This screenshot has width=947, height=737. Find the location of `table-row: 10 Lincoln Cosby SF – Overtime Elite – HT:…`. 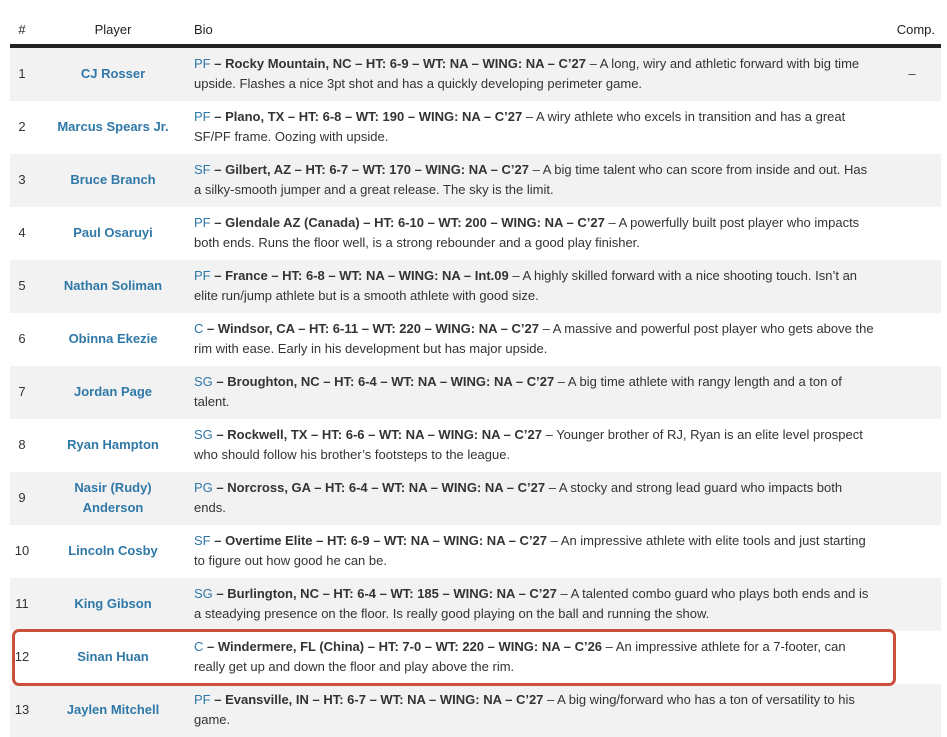

table-row: 10 Lincoln Cosby SF – Overtime Elite – HT:… is located at coordinates (475, 551).